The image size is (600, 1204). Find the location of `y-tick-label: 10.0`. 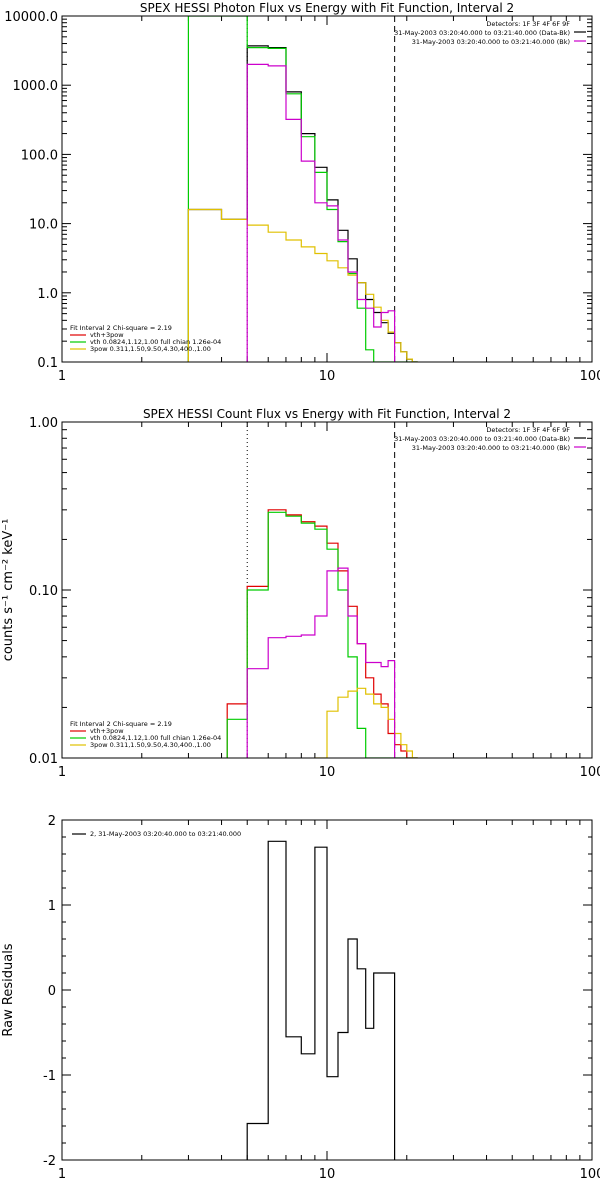

y-tick-label: 10.0 is located at coordinates (43, 225).